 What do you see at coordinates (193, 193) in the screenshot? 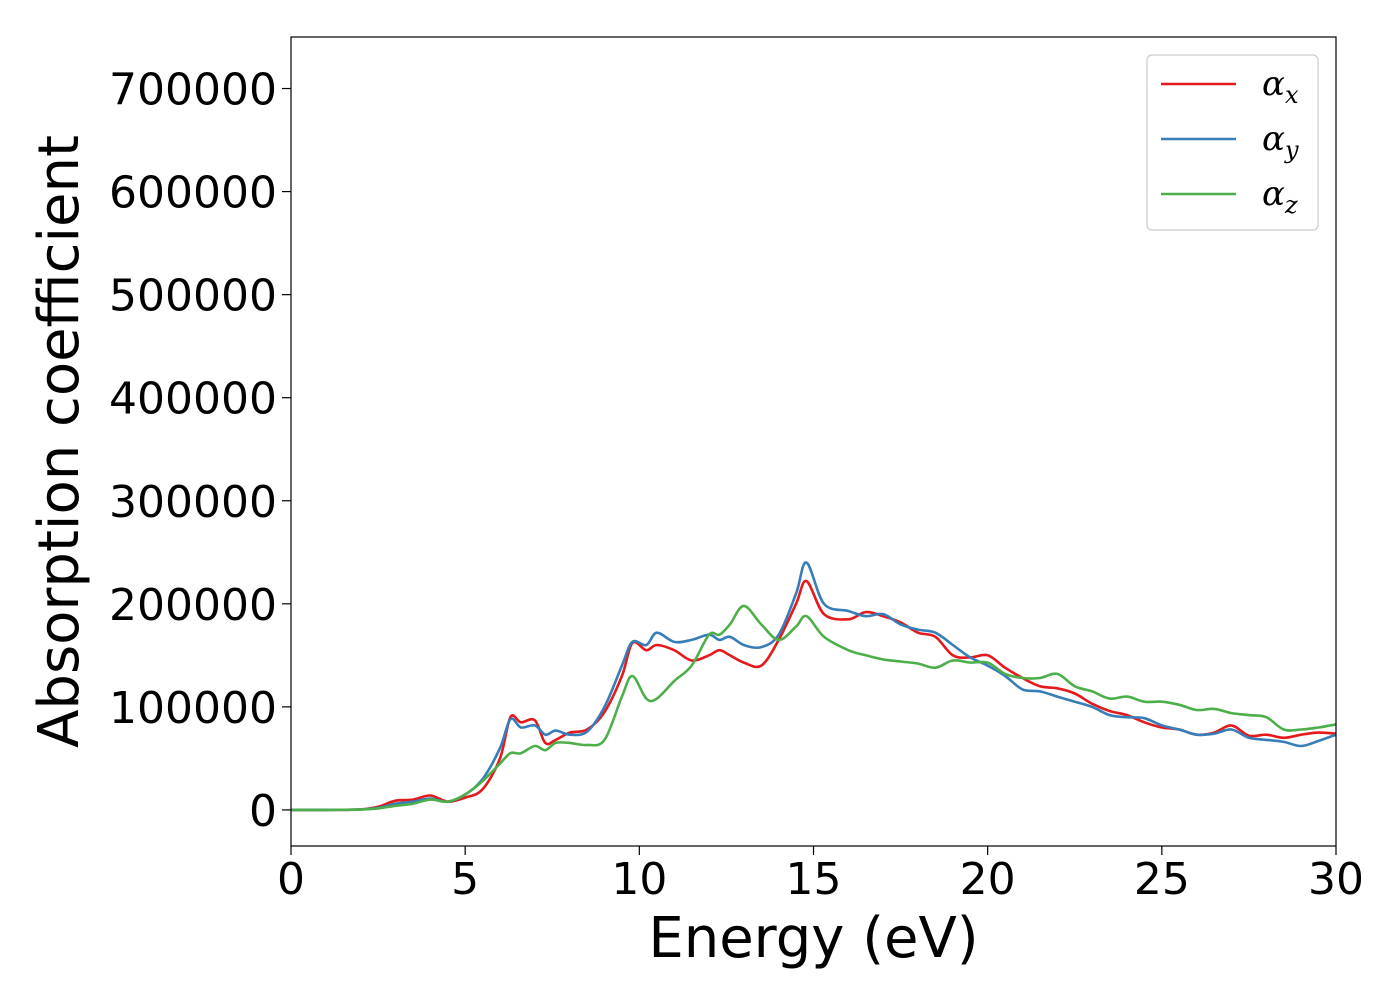
I see `y-tick-label: 600000` at bounding box center [193, 193].